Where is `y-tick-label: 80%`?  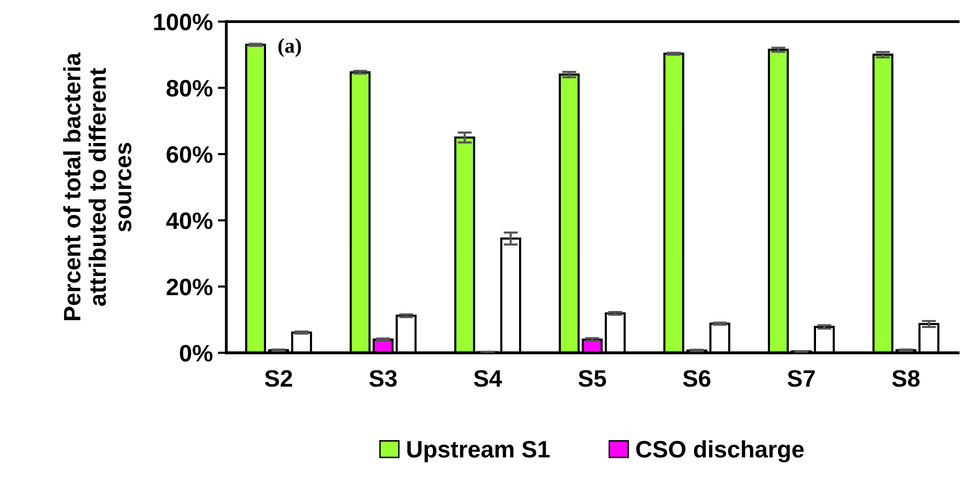
y-tick-label: 80% is located at coordinates (189, 88).